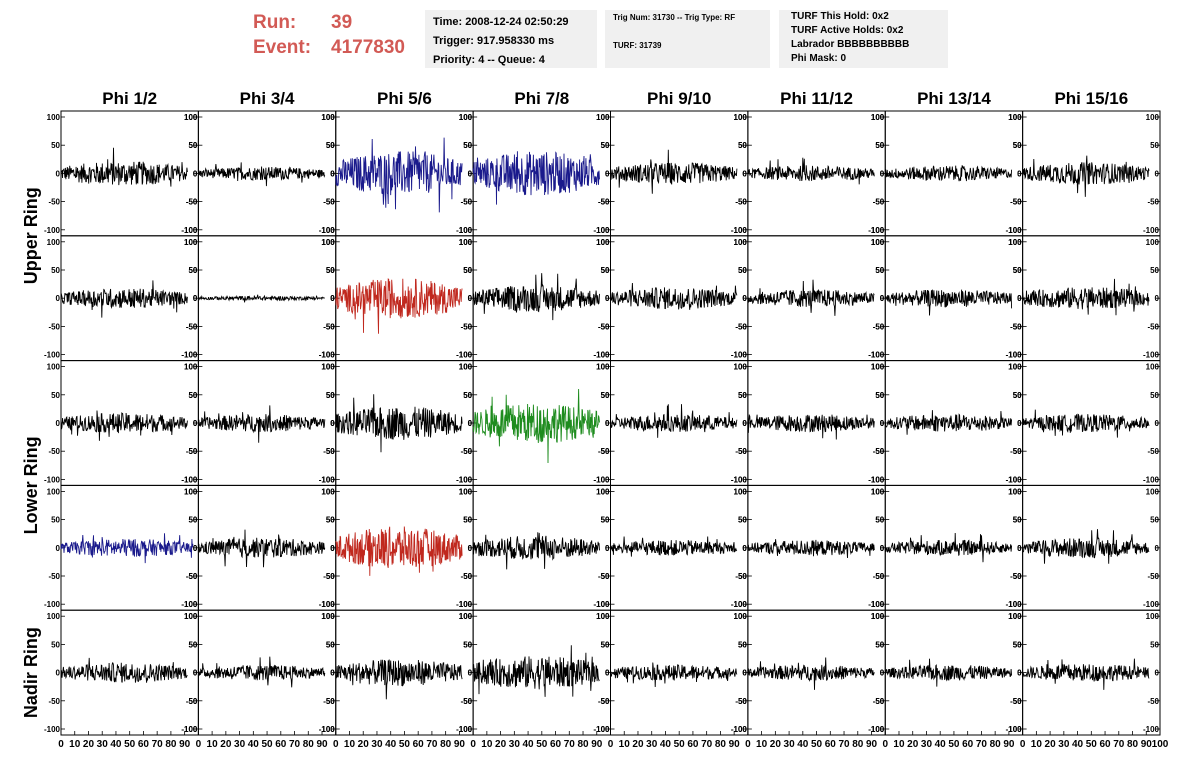  I want to click on ytick-label-right-r3-c5: 0, so click(744, 423).